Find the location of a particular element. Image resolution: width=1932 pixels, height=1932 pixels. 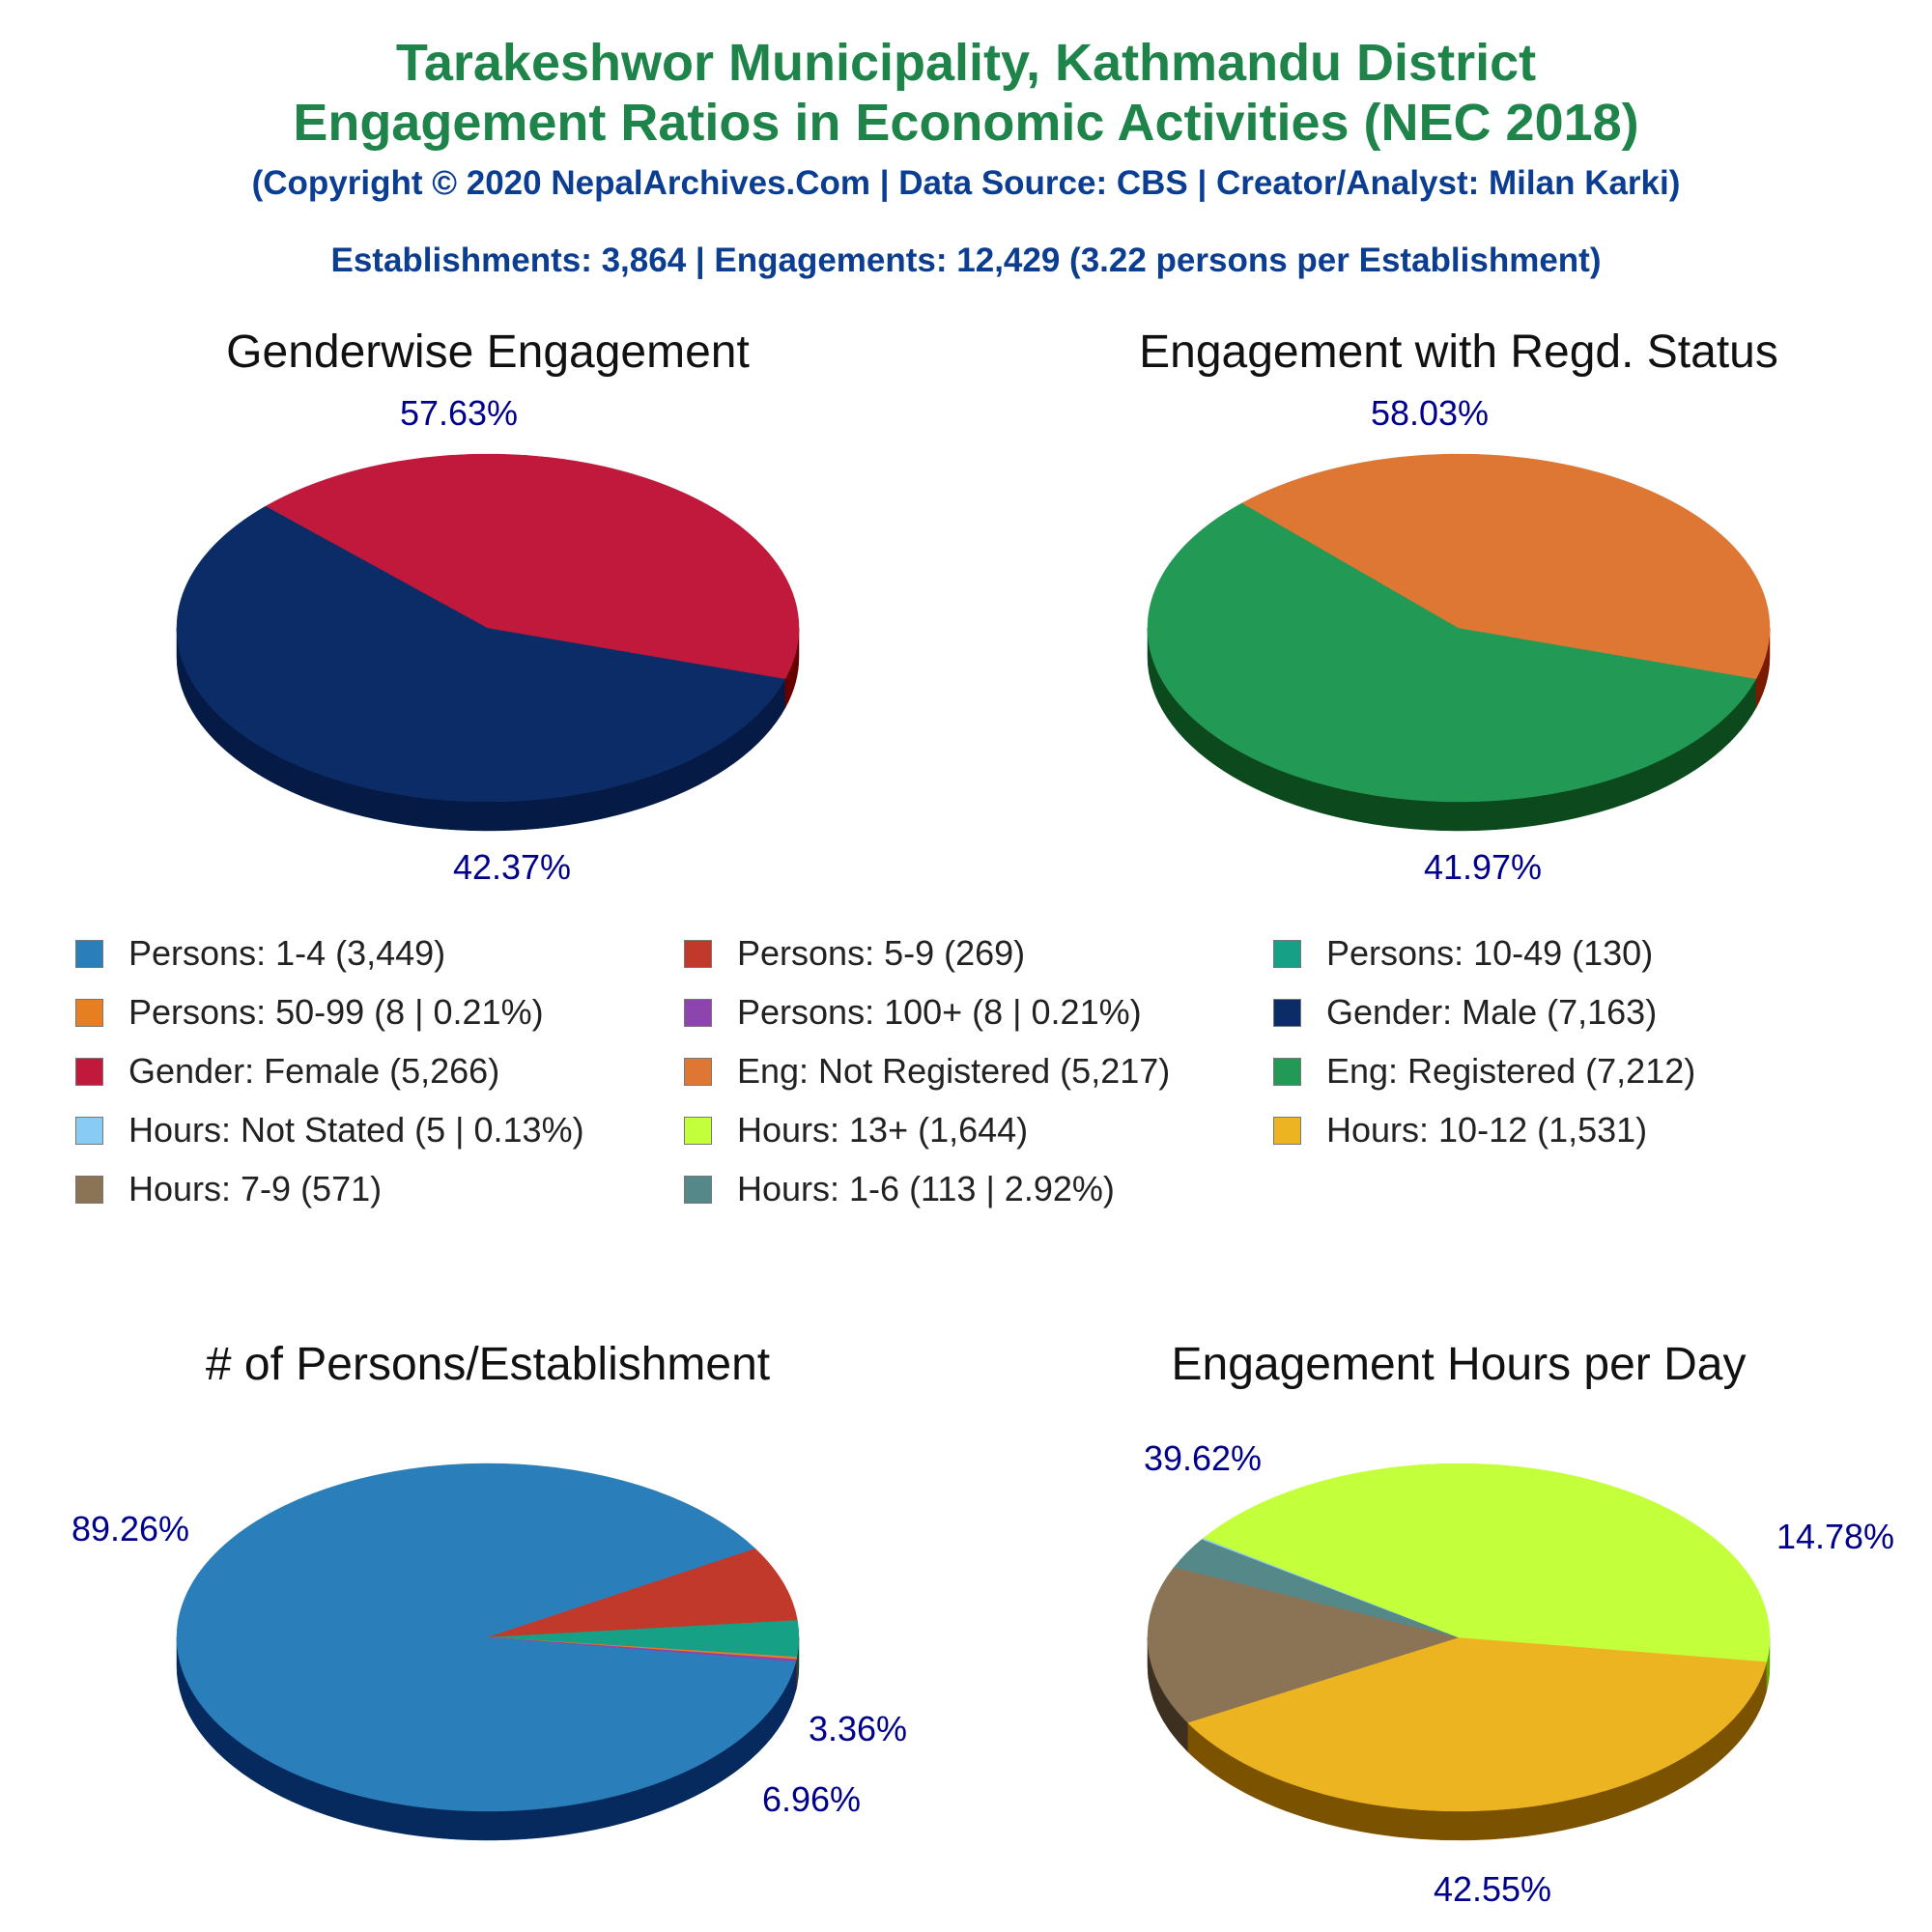

legend-item: Persons: 5-9 (269) is located at coordinates (854, 953).